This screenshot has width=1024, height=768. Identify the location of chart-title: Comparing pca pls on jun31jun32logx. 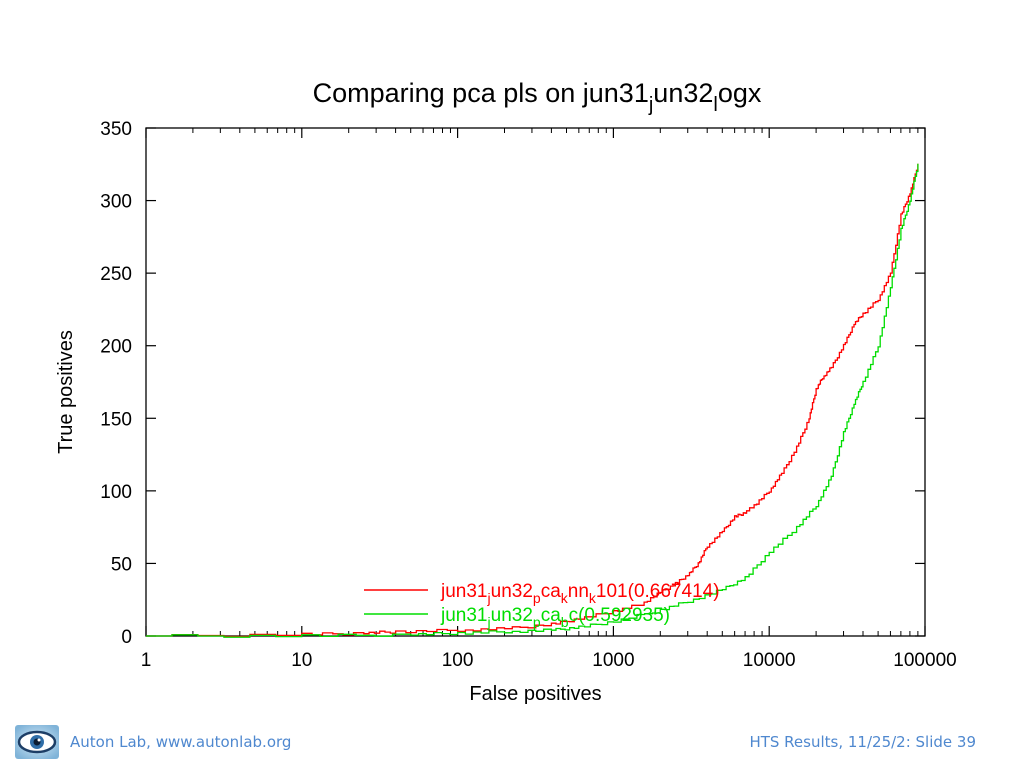
(537, 97).